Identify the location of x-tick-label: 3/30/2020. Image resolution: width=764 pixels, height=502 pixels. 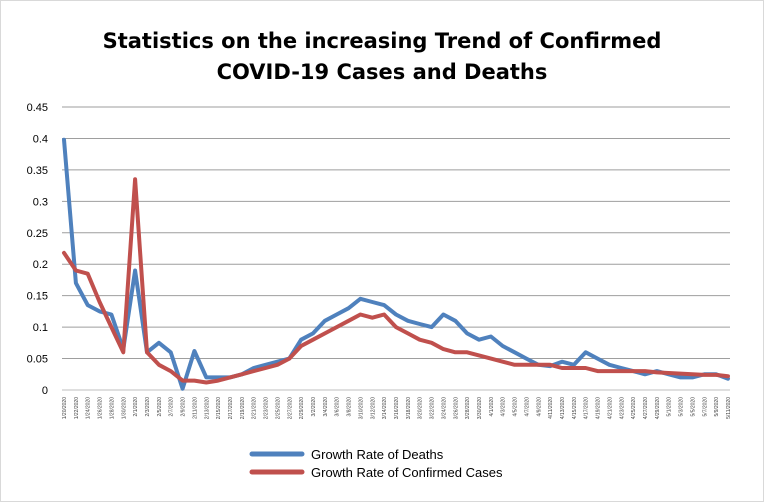
(480, 408).